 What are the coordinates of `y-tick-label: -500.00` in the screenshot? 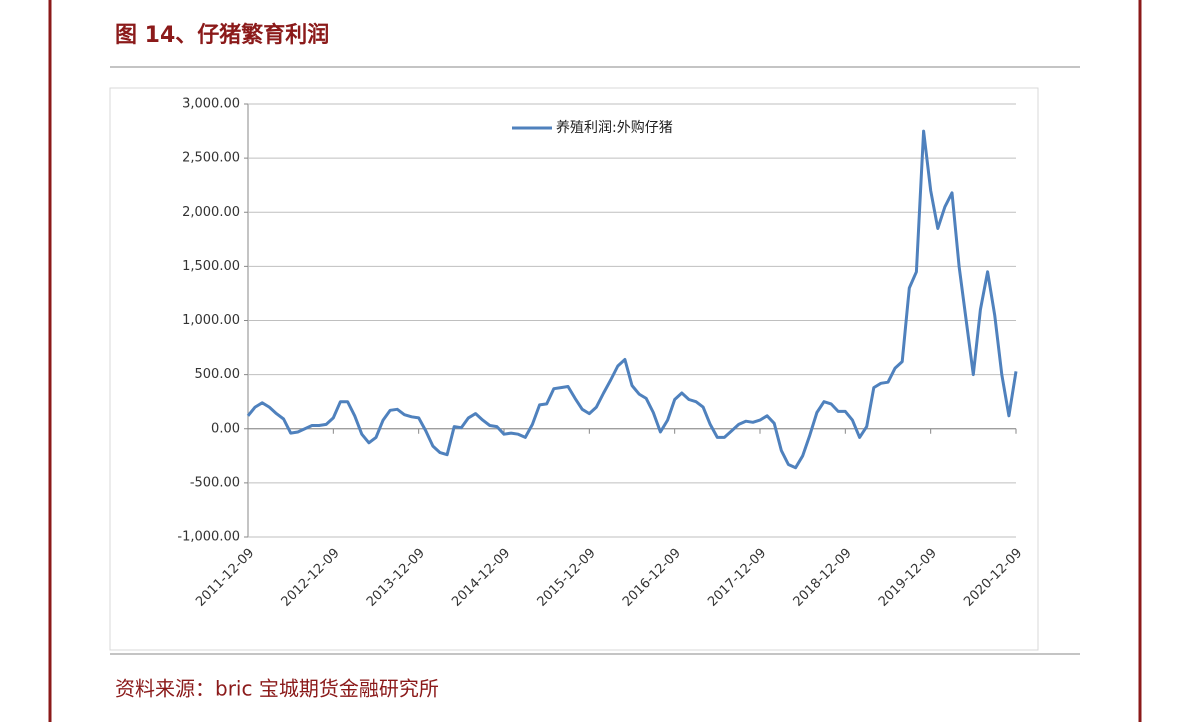 It's located at (215, 482).